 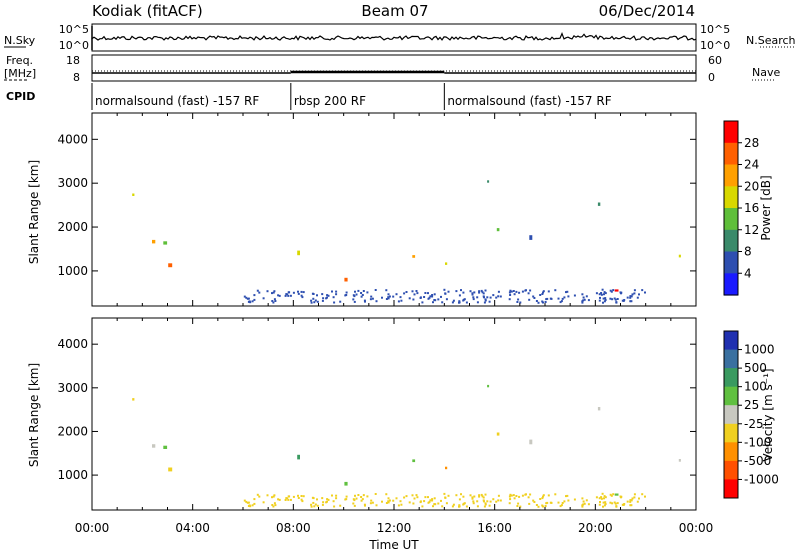 What do you see at coordinates (73, 60) in the screenshot?
I see `freq-axis-top: 18` at bounding box center [73, 60].